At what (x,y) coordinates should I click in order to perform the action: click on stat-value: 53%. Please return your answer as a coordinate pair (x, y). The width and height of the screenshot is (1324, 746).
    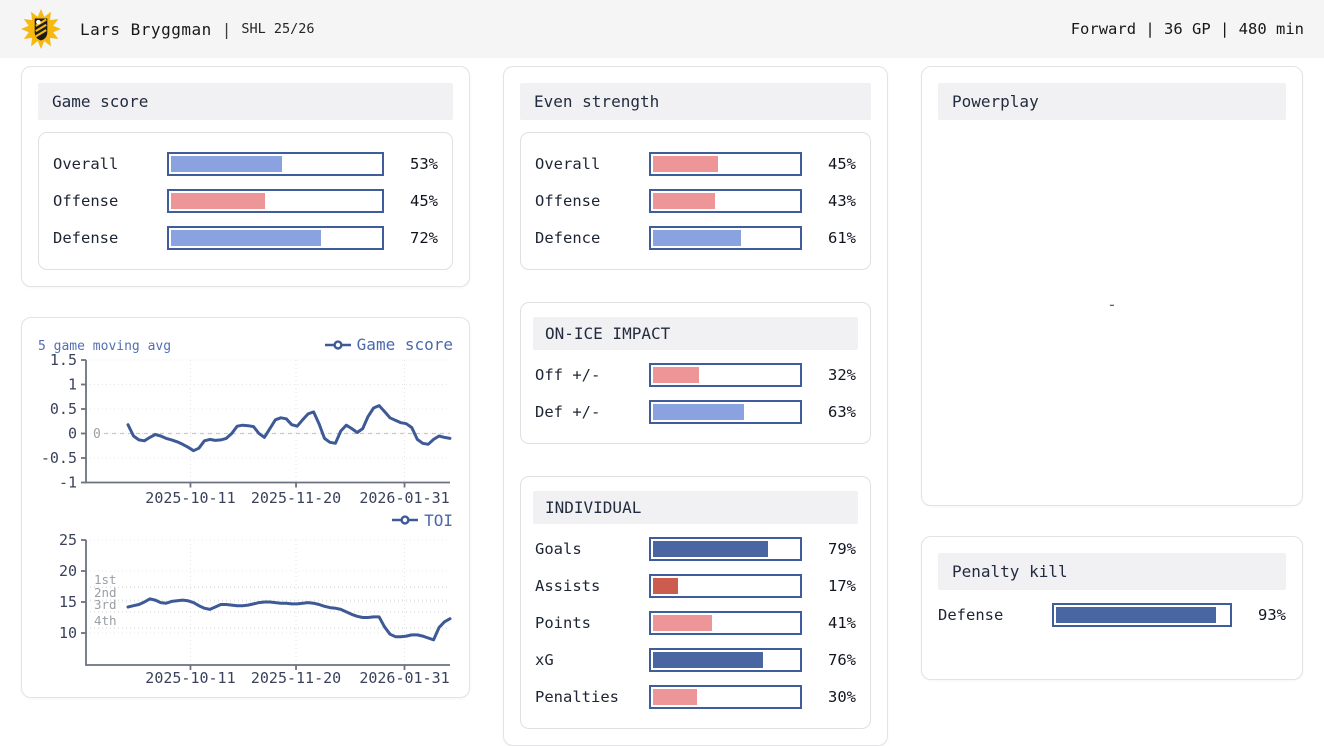
    Looking at the image, I should click on (424, 164).